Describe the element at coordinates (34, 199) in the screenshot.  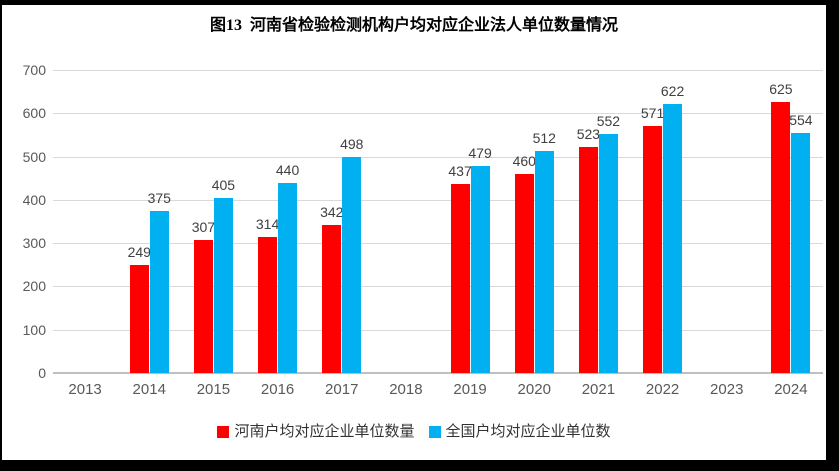
I see `y-axis-tick-label: 400` at that location.